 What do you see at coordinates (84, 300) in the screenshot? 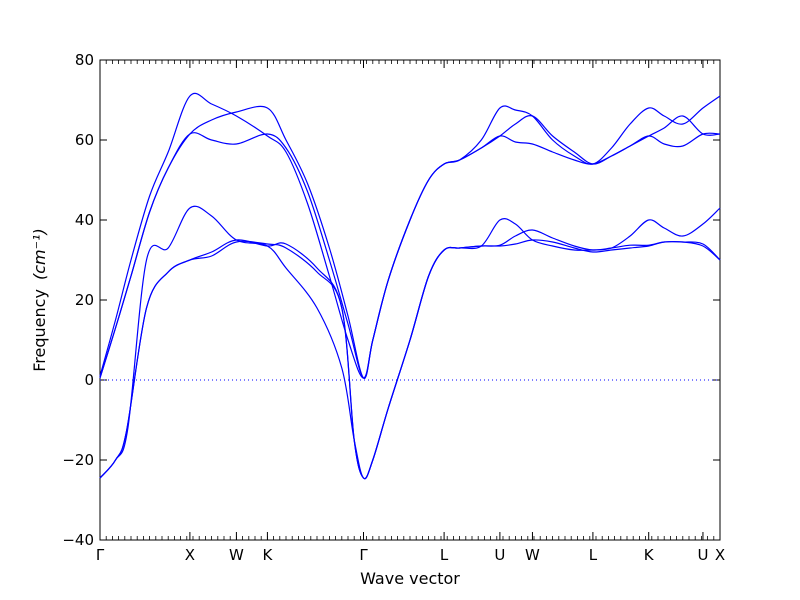
I see `y-tick-label: 20` at bounding box center [84, 300].